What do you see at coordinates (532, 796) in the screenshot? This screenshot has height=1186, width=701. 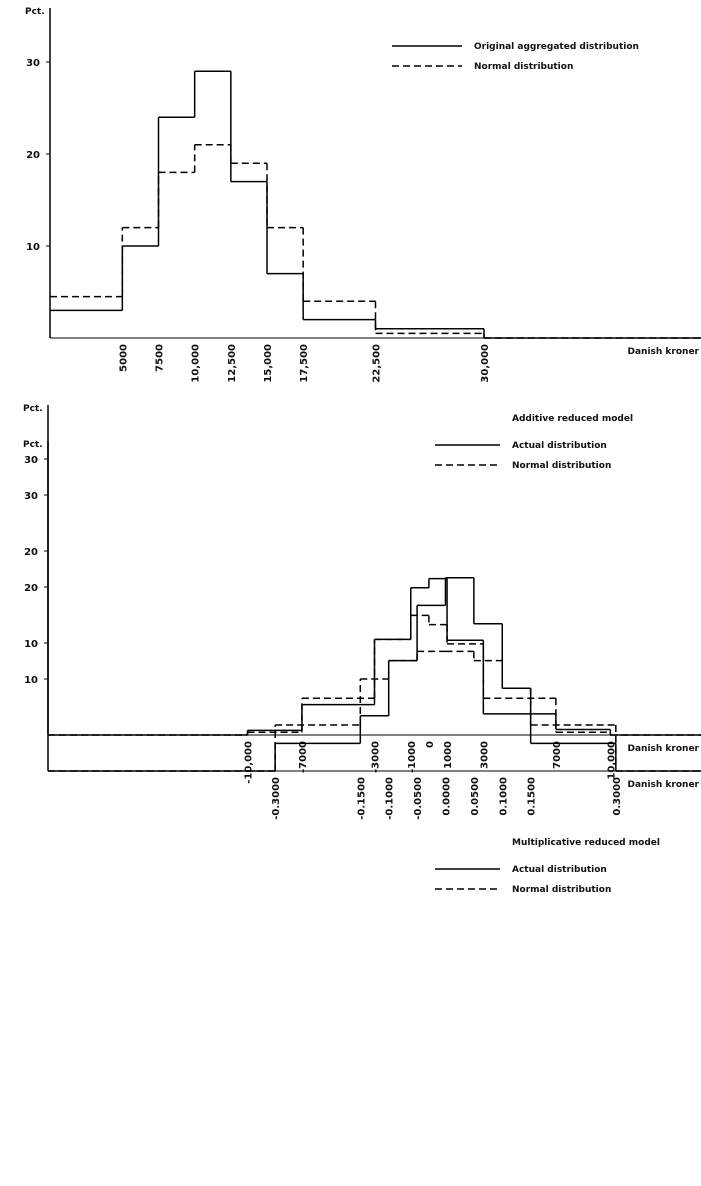 I see `x-tick-label: 0.1500` at bounding box center [532, 796].